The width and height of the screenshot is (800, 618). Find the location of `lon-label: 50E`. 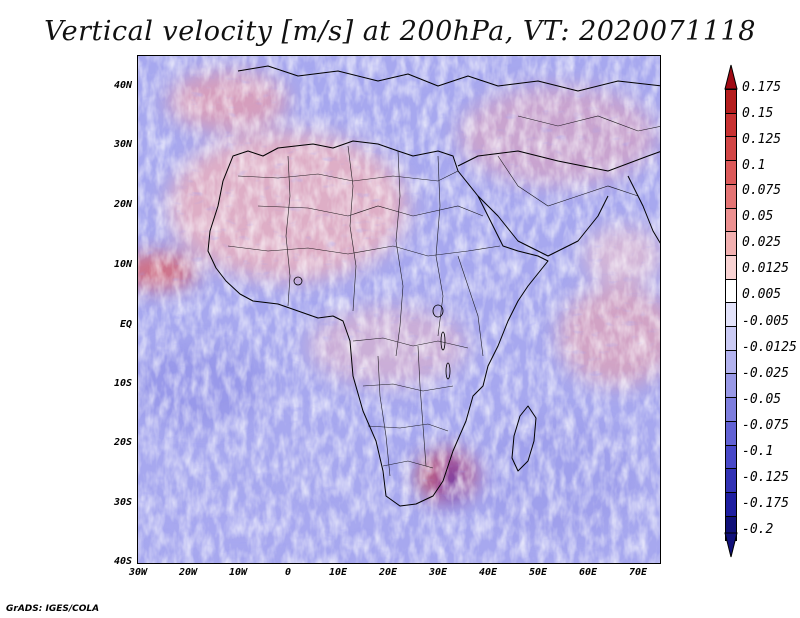

lon-label: 50E is located at coordinates (538, 572).